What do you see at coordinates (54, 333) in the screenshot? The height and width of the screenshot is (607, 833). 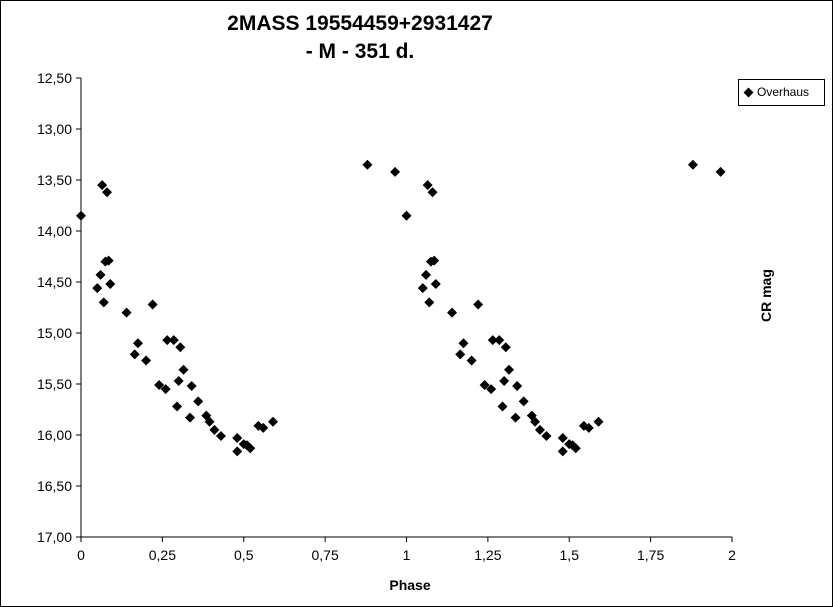 I see `y-tick-label: 15,00` at bounding box center [54, 333].